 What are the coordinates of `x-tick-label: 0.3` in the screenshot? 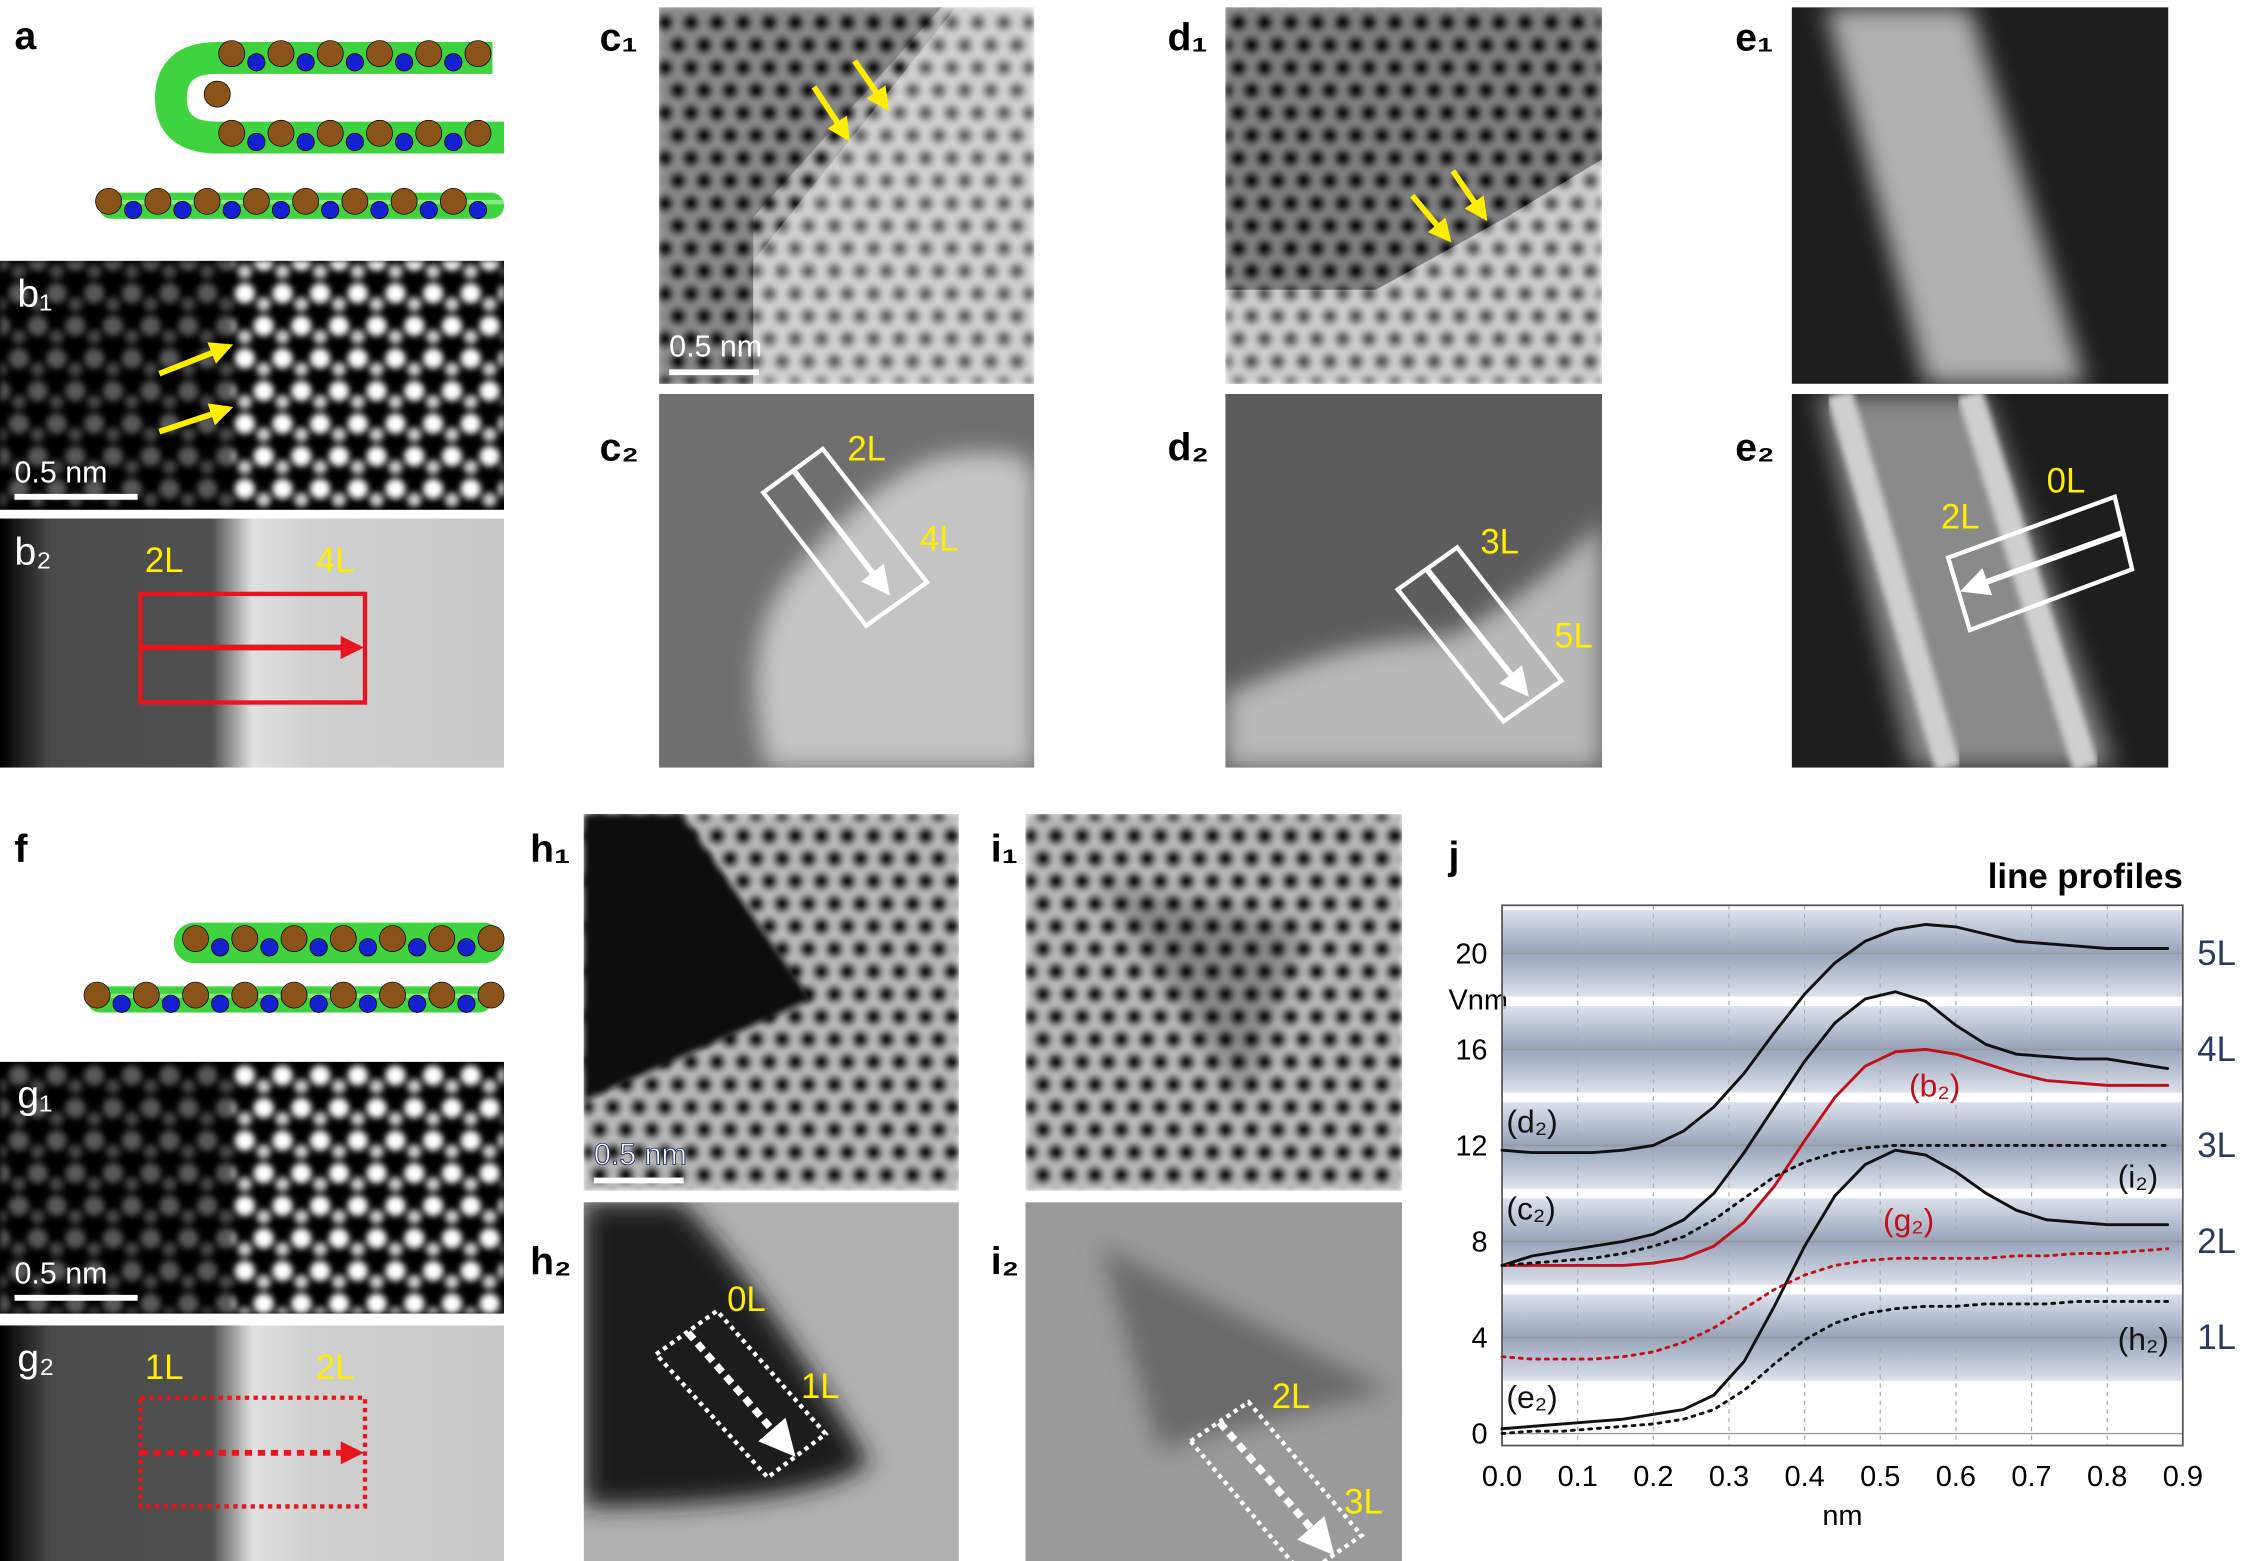 It's located at (1729, 1477).